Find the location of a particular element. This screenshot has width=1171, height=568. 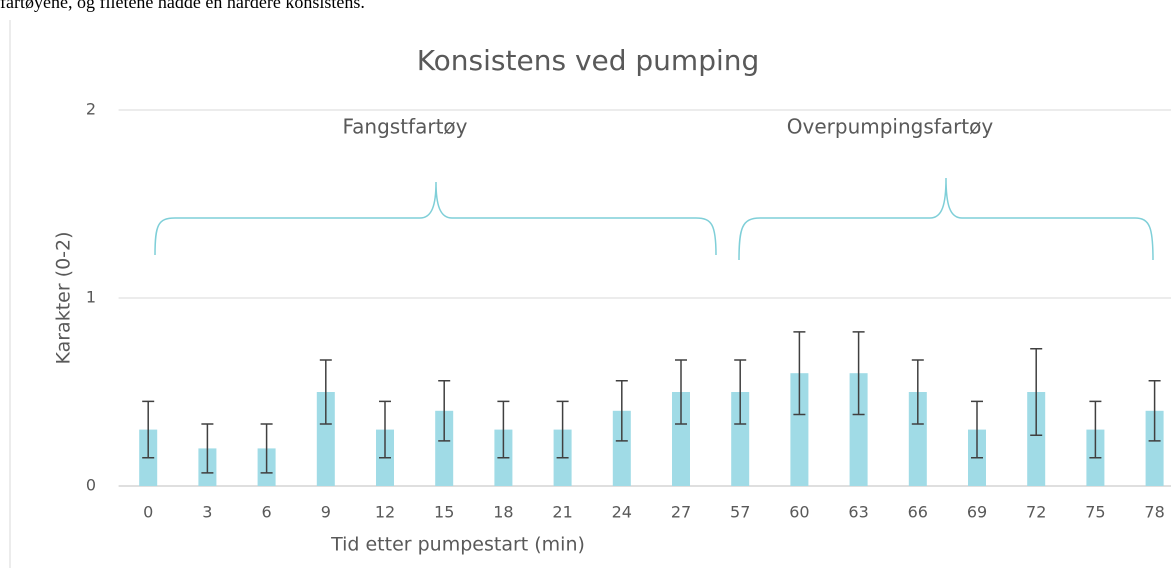

y-tick-label: 1 is located at coordinates (91, 297).